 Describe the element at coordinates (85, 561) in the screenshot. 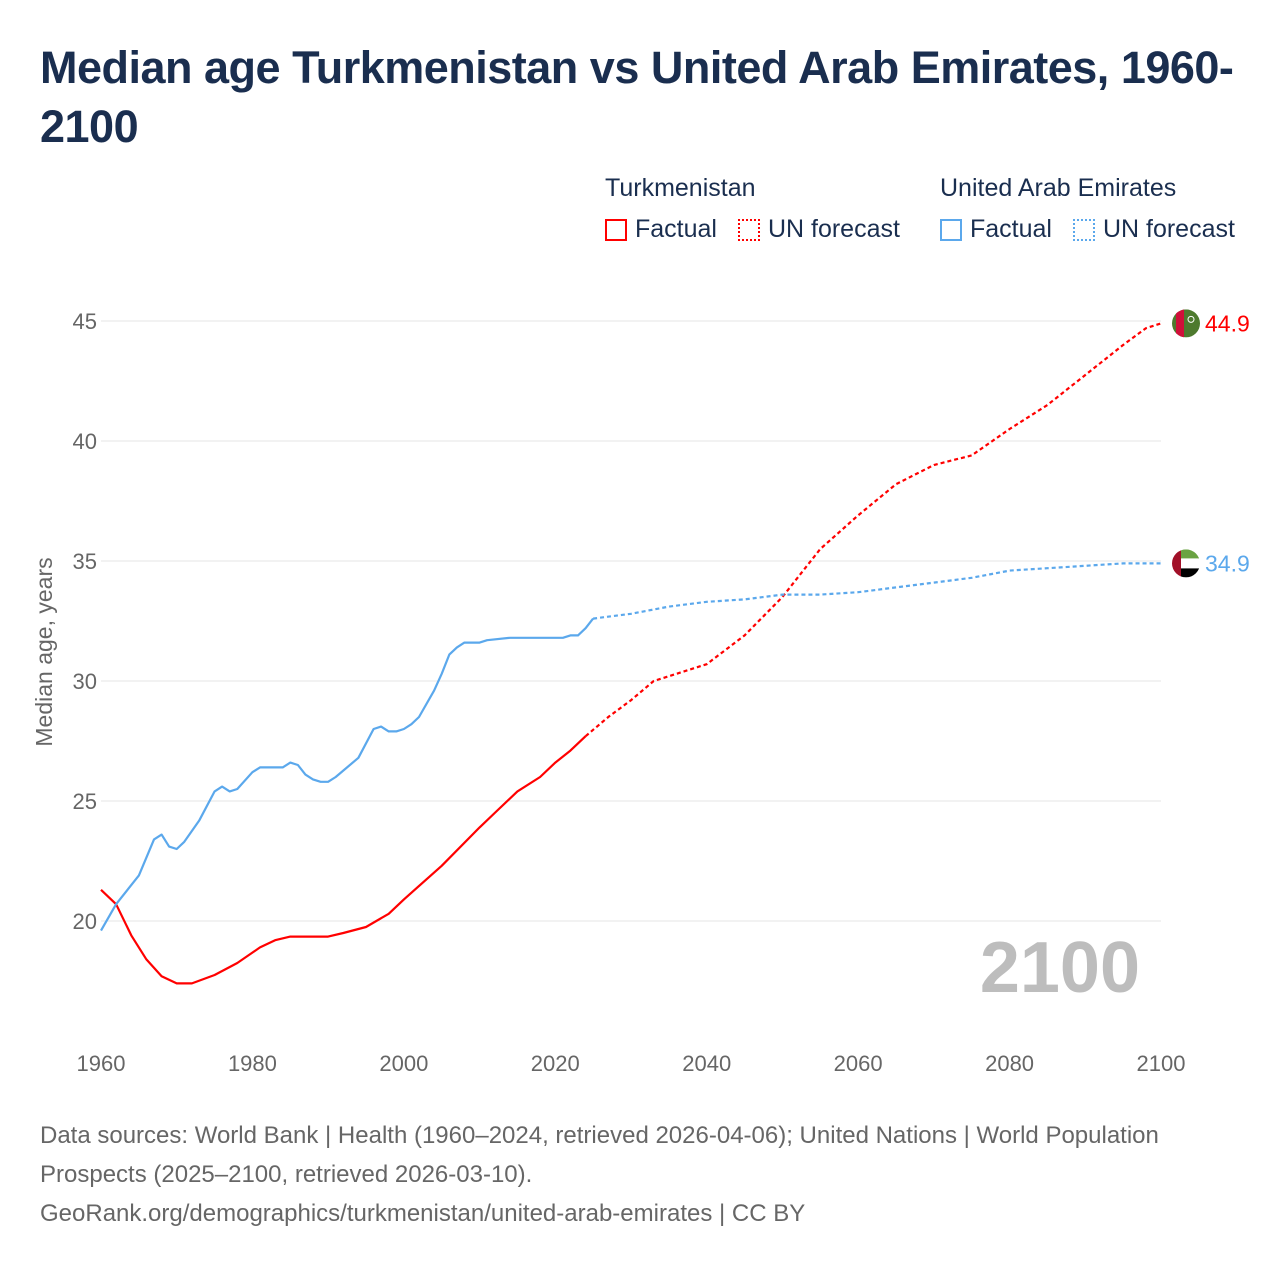

I see `y-tick-label: 35` at that location.